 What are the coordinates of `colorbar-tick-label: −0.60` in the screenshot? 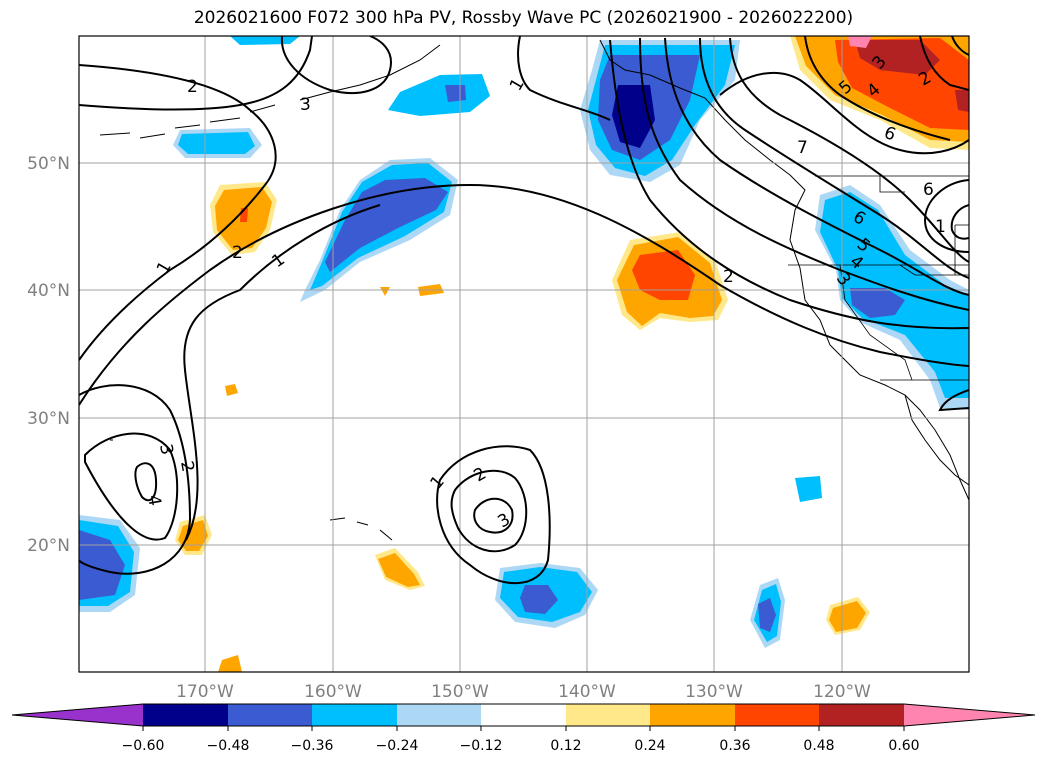 It's located at (143, 746).